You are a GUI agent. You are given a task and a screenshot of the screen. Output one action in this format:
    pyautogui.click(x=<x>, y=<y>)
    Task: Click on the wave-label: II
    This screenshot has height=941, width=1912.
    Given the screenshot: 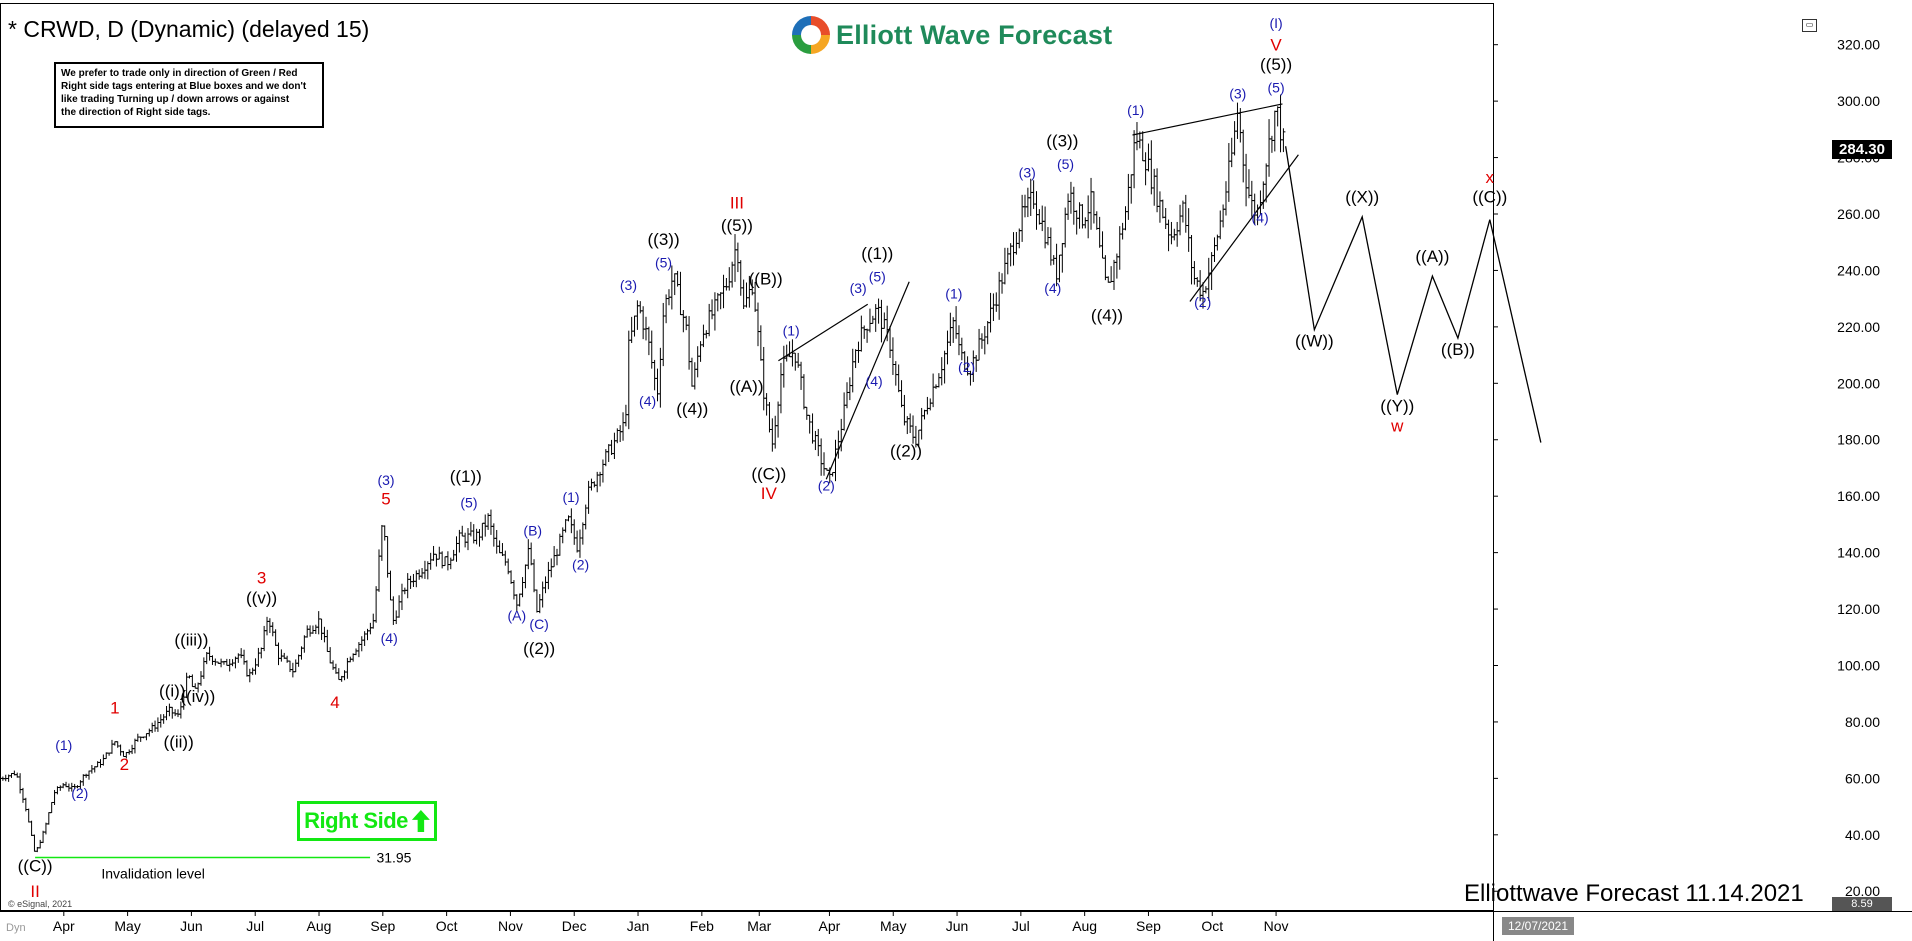 What is the action you would take?
    pyautogui.click(x=34, y=891)
    